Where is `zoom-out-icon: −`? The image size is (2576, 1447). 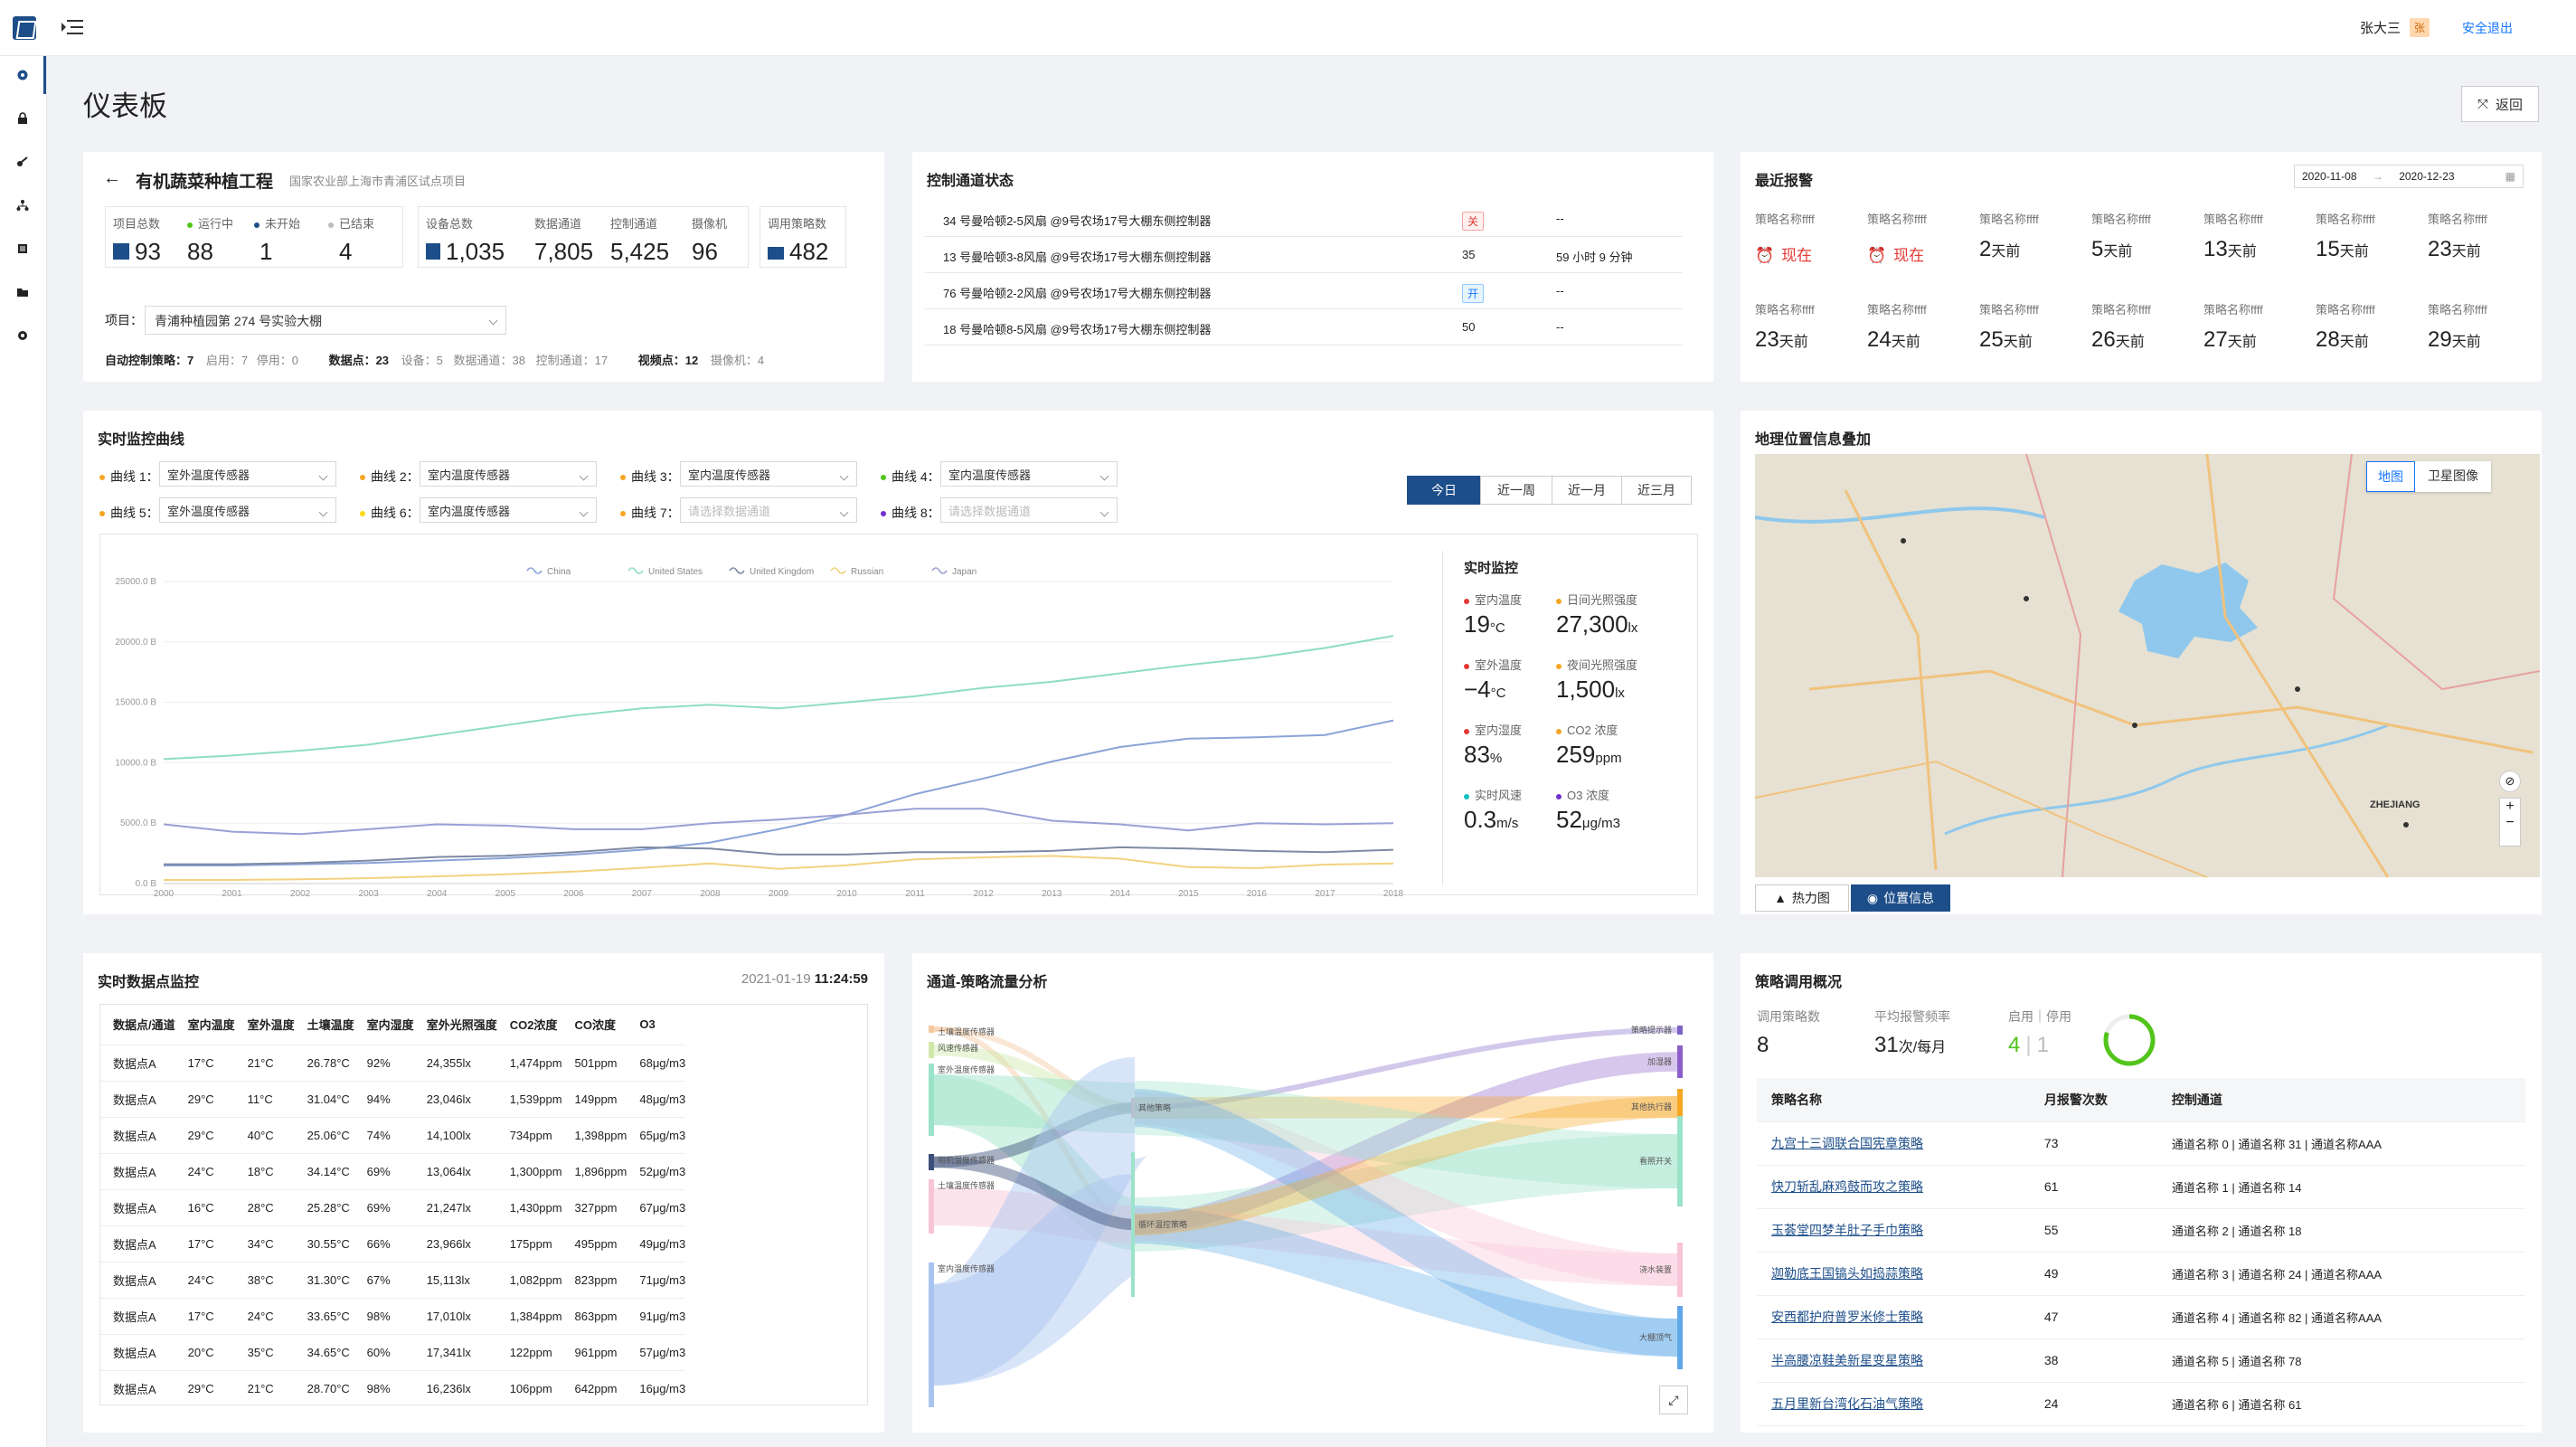 zoom-out-icon: − is located at coordinates (2510, 822).